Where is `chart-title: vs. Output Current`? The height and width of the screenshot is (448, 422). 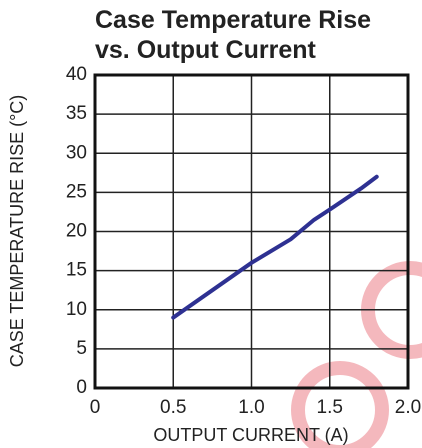
chart-title: vs. Output Current is located at coordinates (206, 50).